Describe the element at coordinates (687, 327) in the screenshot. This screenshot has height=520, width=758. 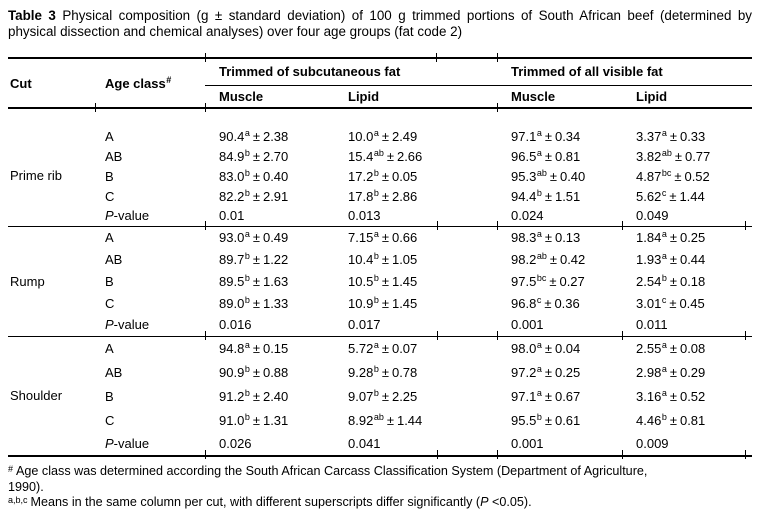
I see `pvalue-cell: 0.011` at that location.